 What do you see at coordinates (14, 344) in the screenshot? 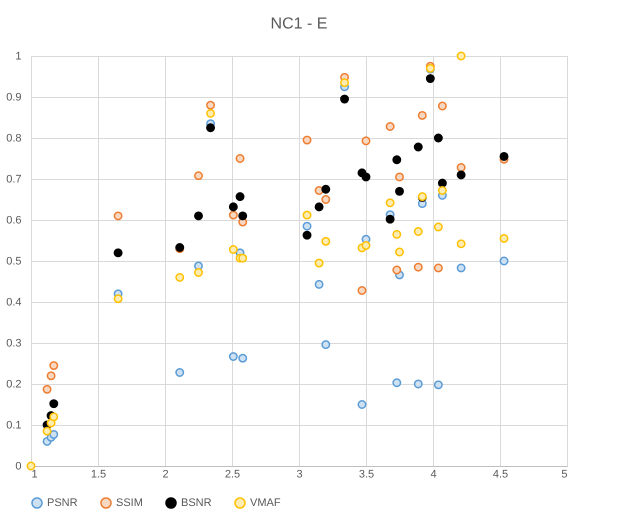
I see `y-tick-label: 0.3` at bounding box center [14, 344].